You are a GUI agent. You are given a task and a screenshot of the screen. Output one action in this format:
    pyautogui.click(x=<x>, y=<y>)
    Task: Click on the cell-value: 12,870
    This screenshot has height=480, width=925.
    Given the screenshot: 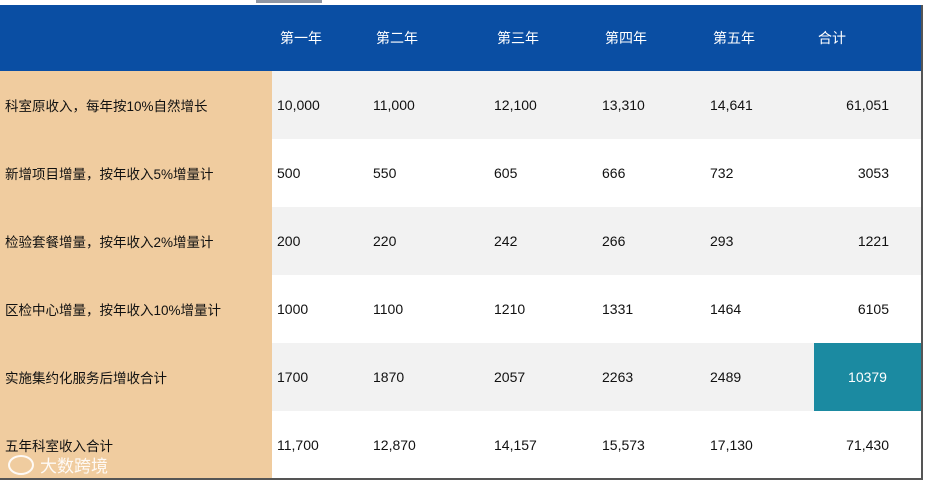 What is the action you would take?
    pyautogui.click(x=394, y=445)
    